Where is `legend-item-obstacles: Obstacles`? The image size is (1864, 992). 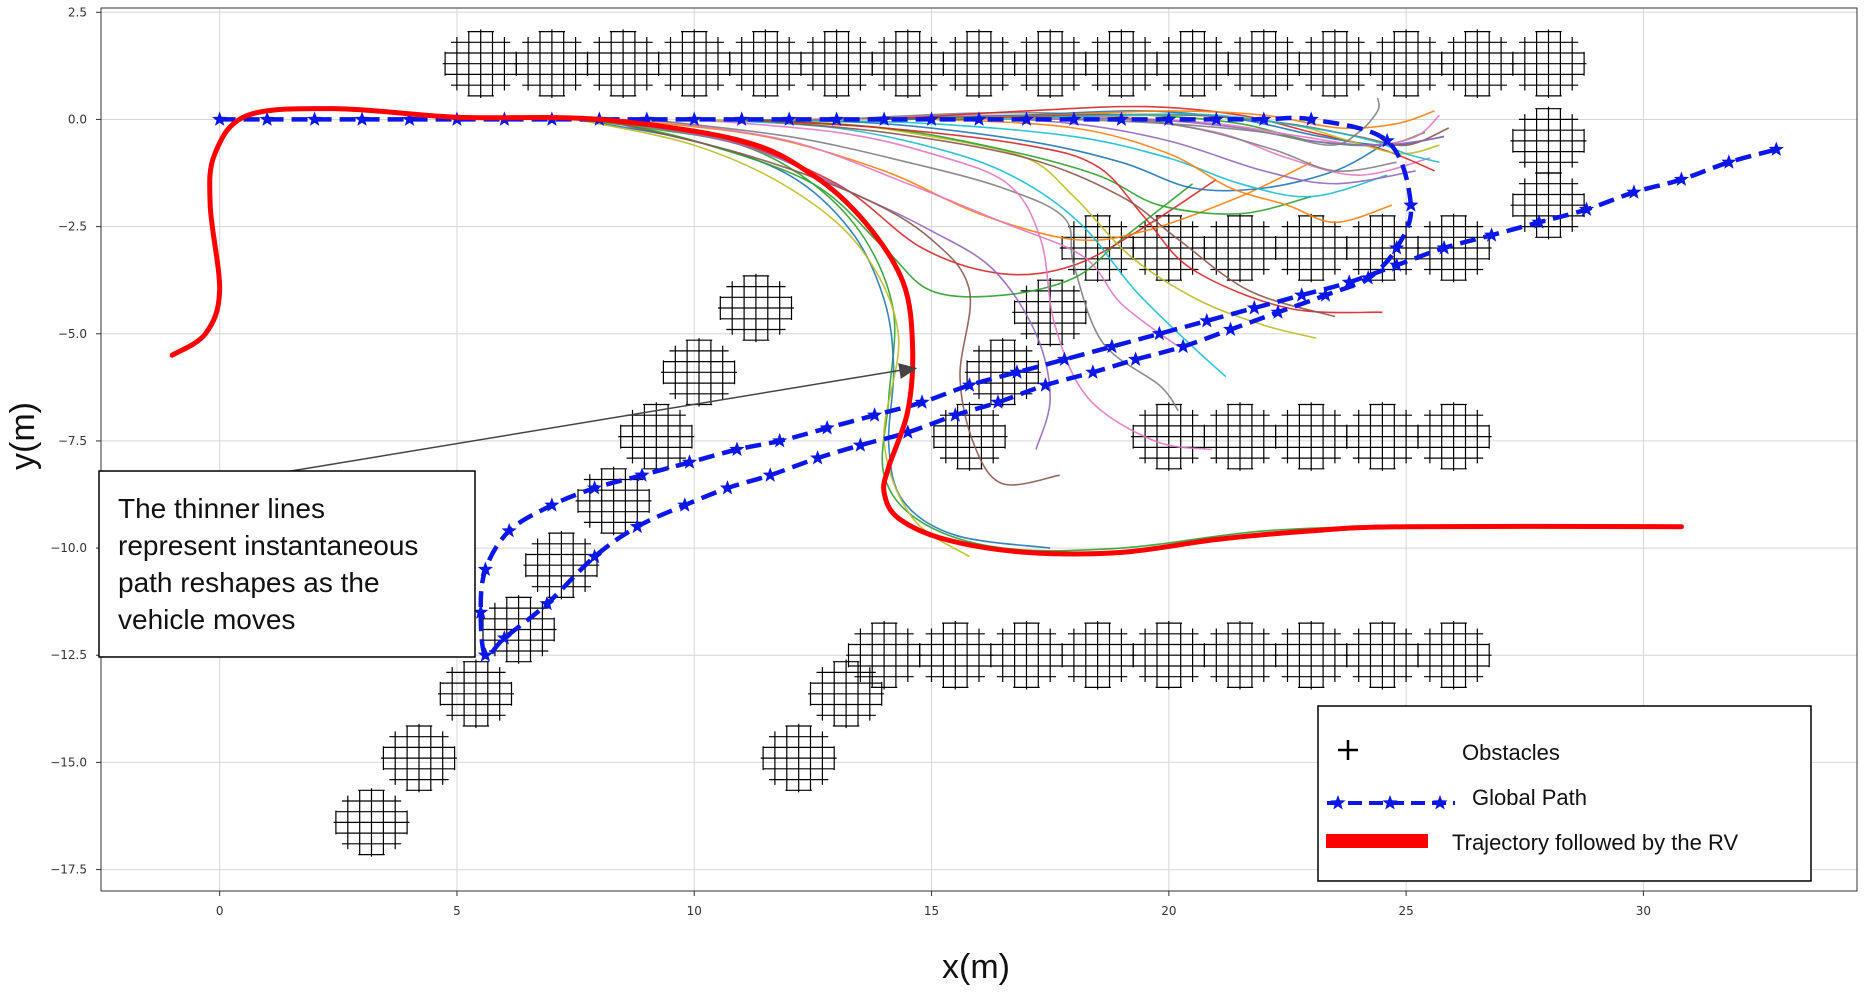
legend-item-obstacles: Obstacles is located at coordinates (1449, 752).